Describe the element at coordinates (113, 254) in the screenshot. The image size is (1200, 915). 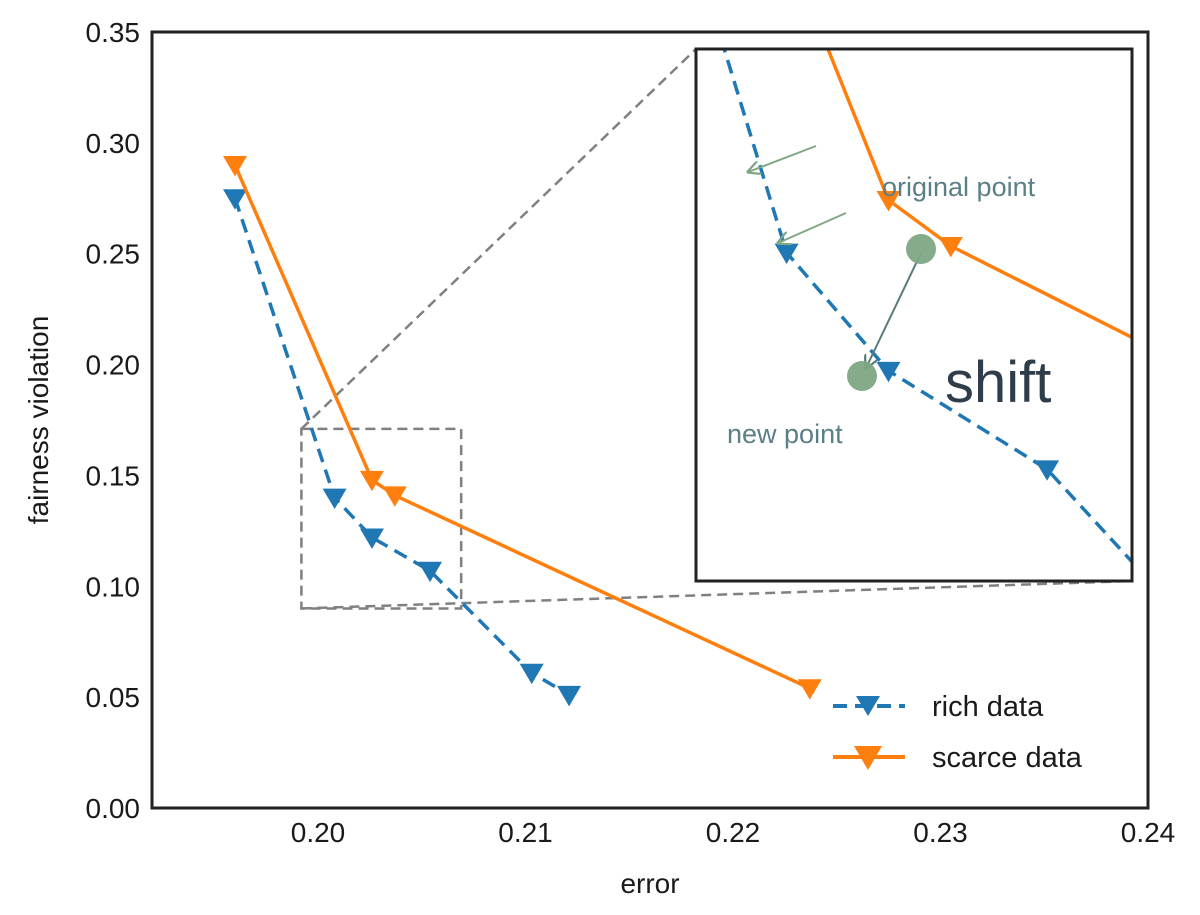
I see `y-tick-label: 0.25` at that location.